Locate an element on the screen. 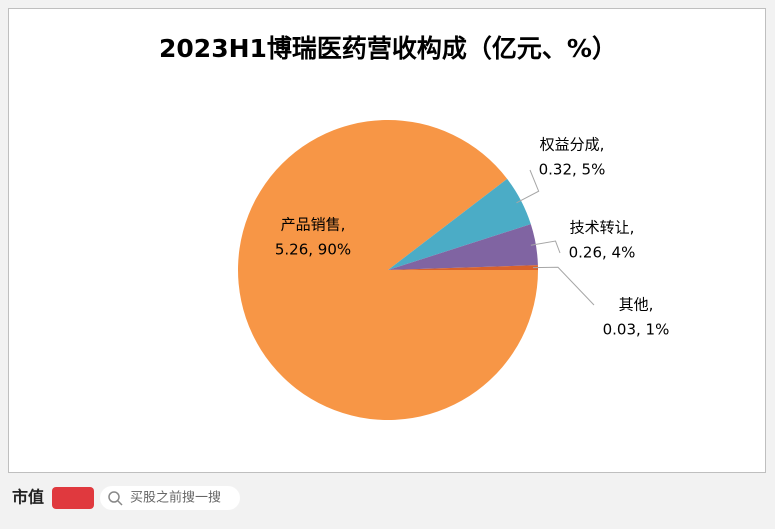 Image resolution: width=775 pixels, height=529 pixels. data-label-value: 0.03, 1% is located at coordinates (636, 330).